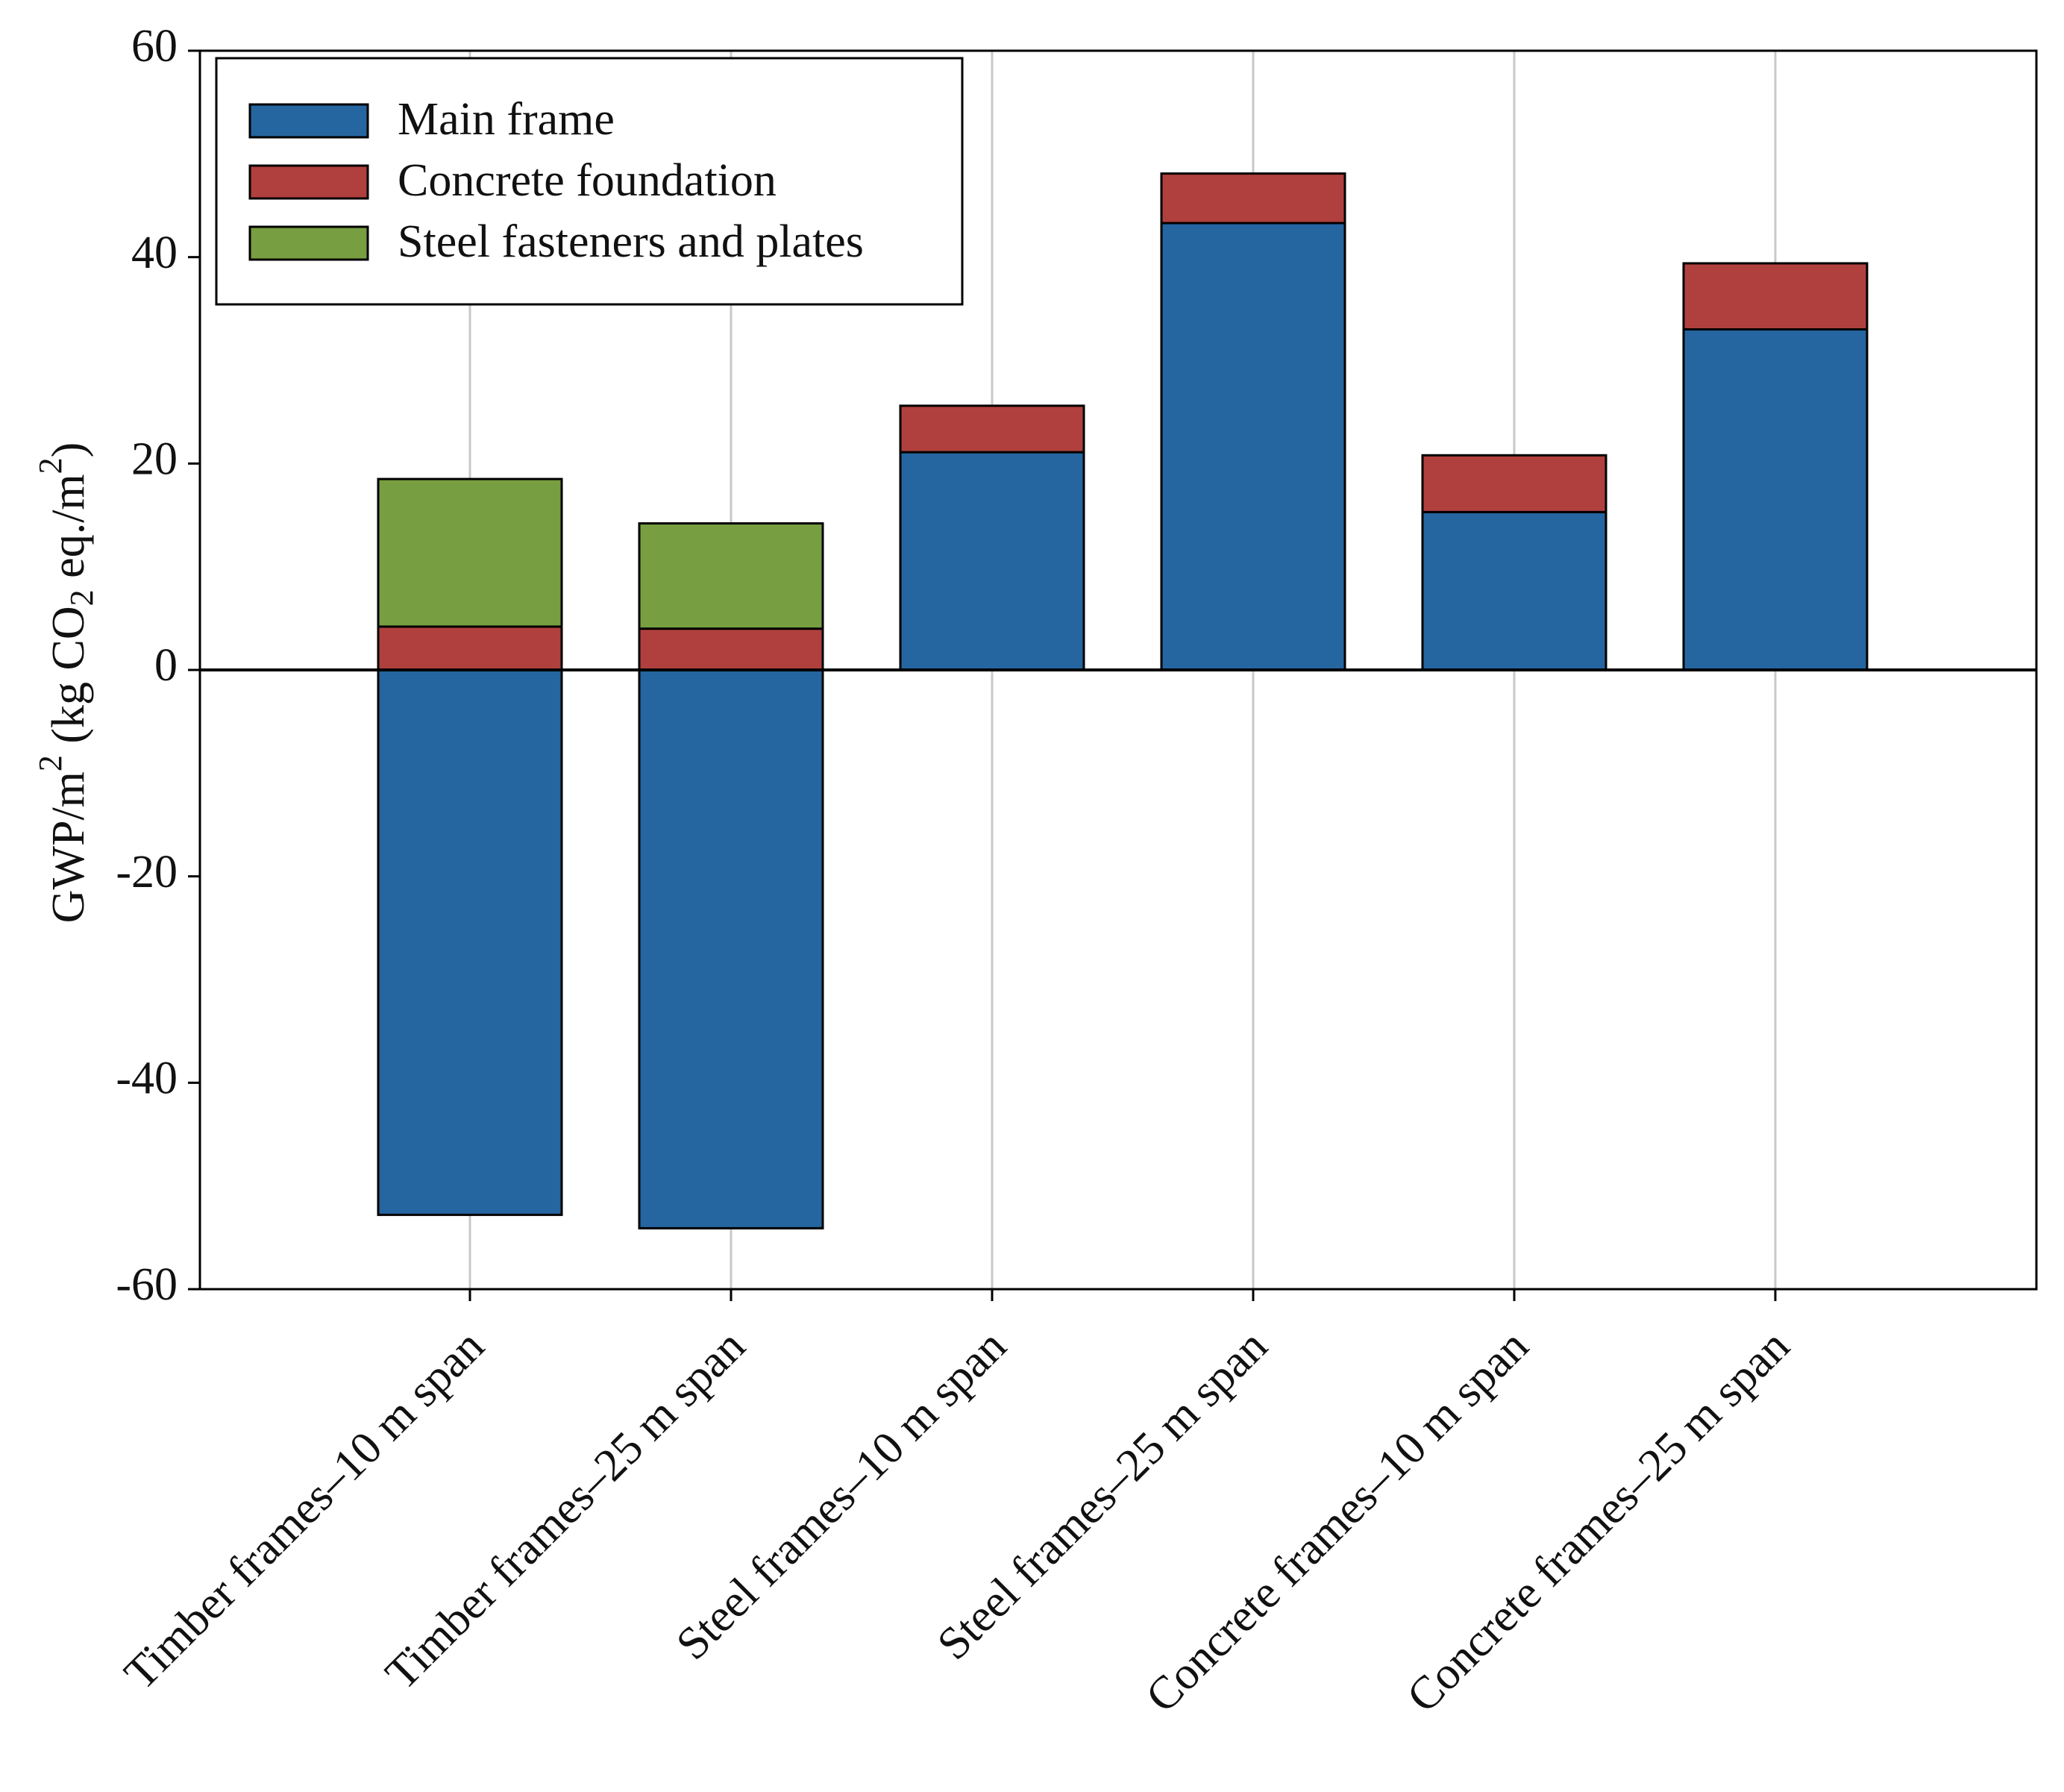 This screenshot has width=2064, height=1792. I want to click on y-axis-title: GWP/m2 (kg CO2 eq./m2), so click(66, 683).